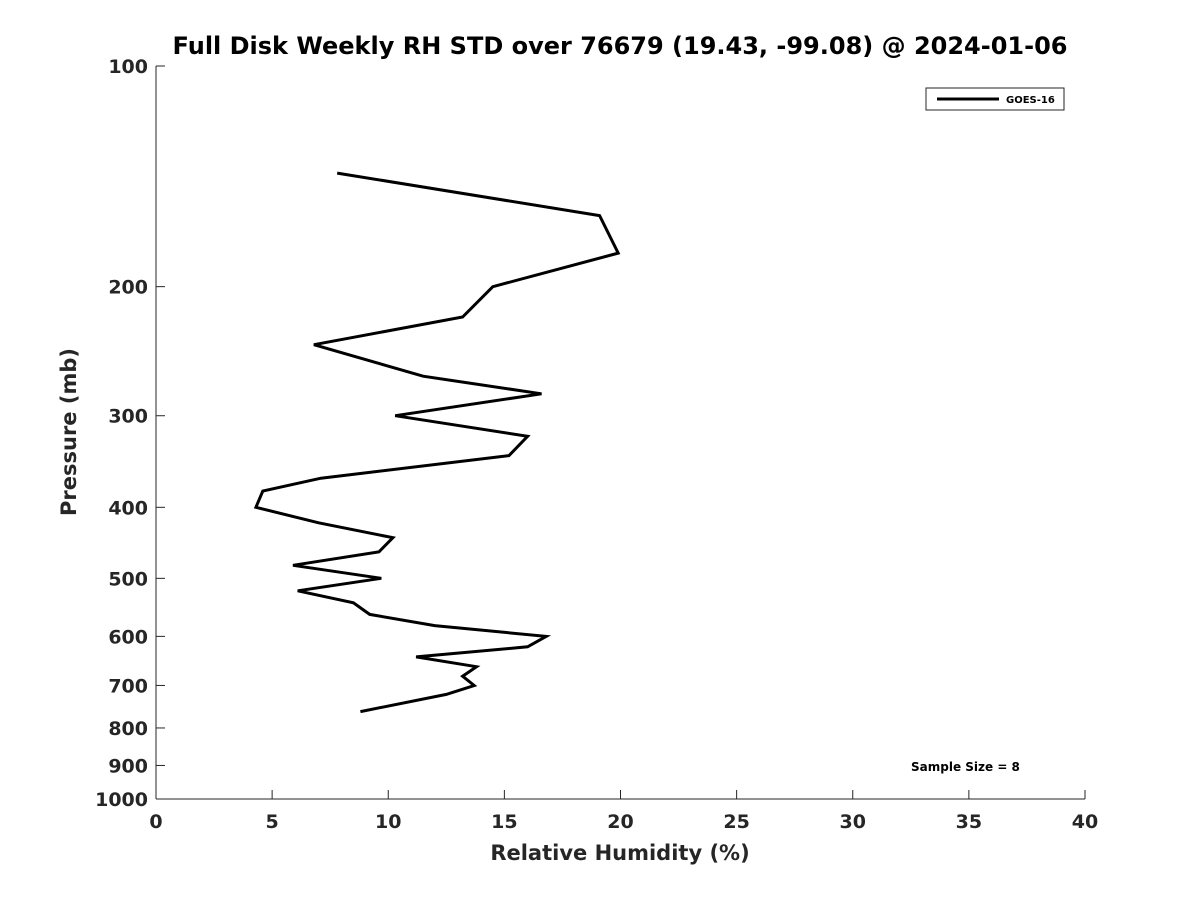  Describe the element at coordinates (121, 800) in the screenshot. I see `y-tick-label: 1000` at that location.